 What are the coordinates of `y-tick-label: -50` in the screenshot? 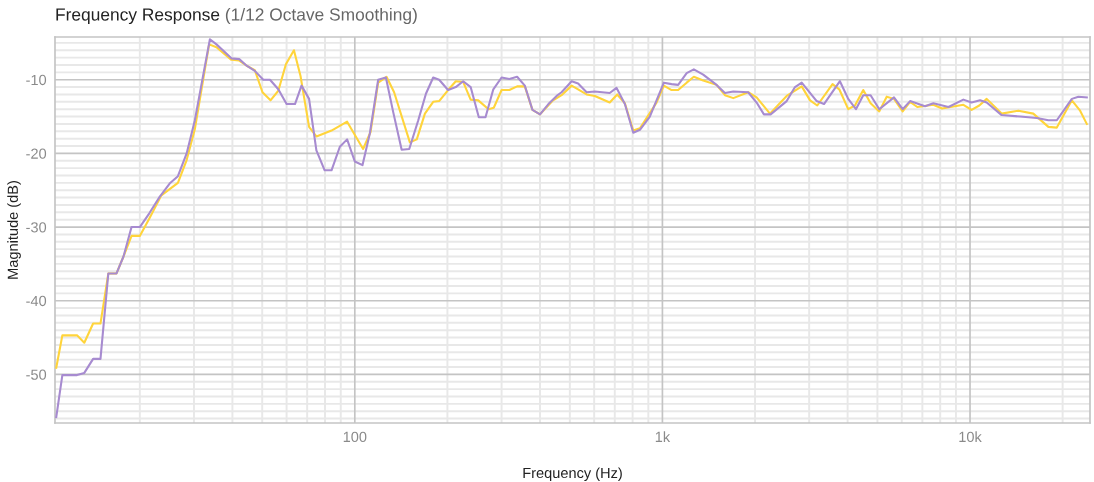 It's located at (36, 374).